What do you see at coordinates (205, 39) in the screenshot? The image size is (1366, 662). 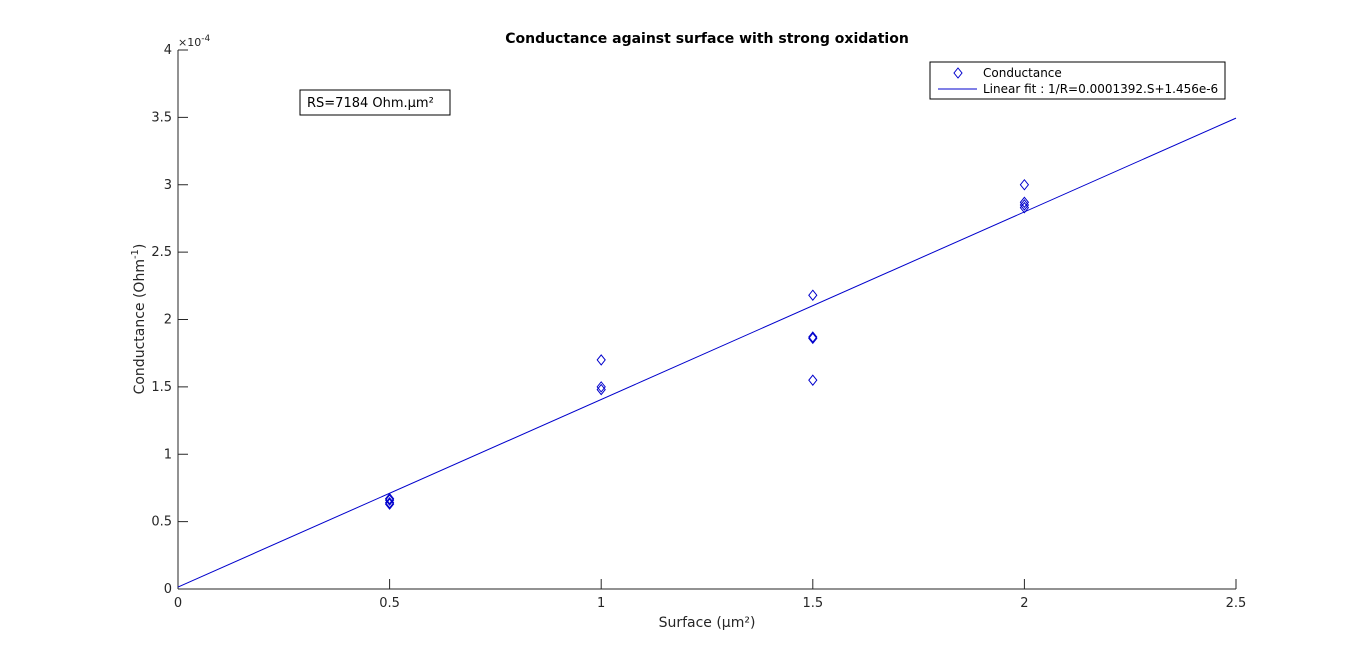 I see `y-exponent-power: -4` at bounding box center [205, 39].